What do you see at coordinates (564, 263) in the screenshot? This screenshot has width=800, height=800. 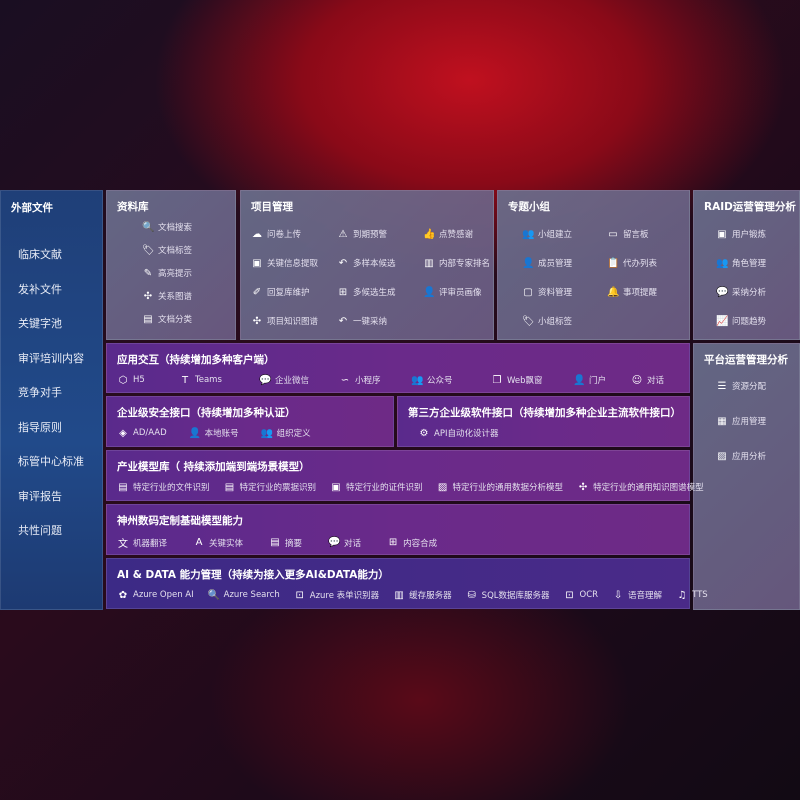 I see `group-item: 👤 成员管理` at bounding box center [564, 263].